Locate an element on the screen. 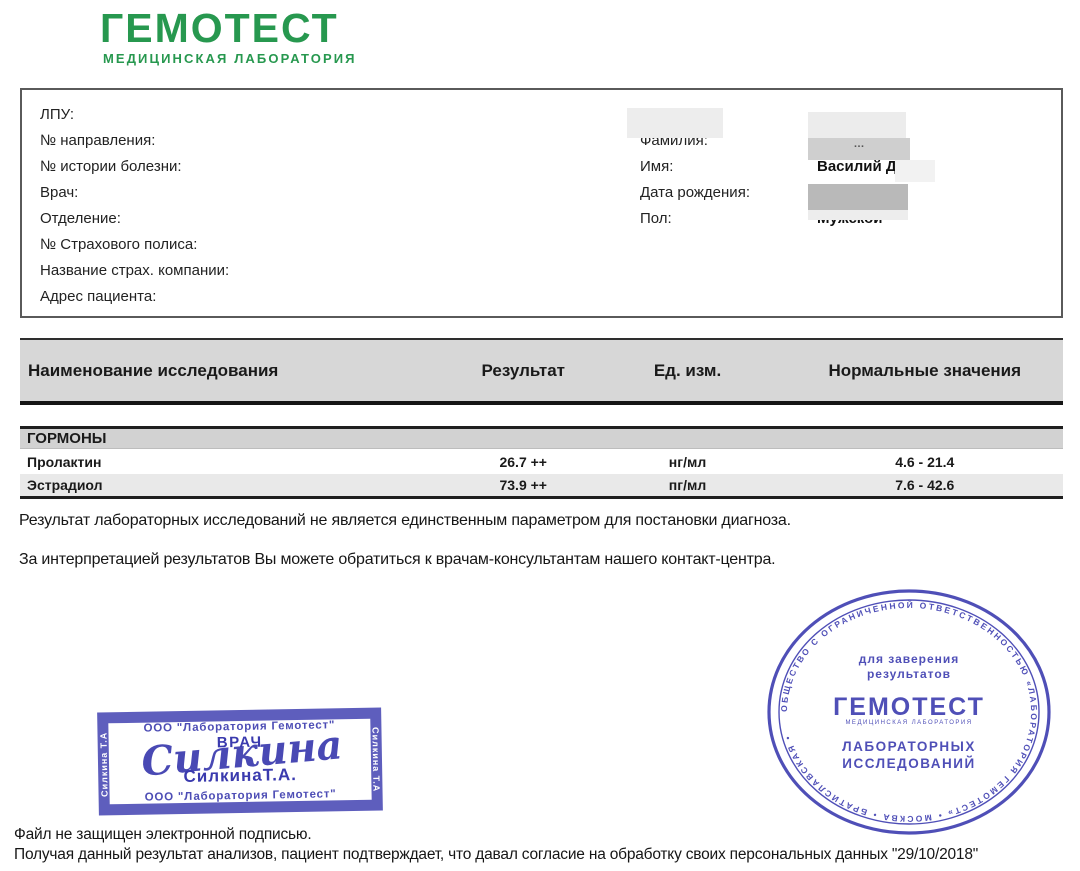 The image size is (1080, 871). field-label-sex: Пол: is located at coordinates (656, 218).